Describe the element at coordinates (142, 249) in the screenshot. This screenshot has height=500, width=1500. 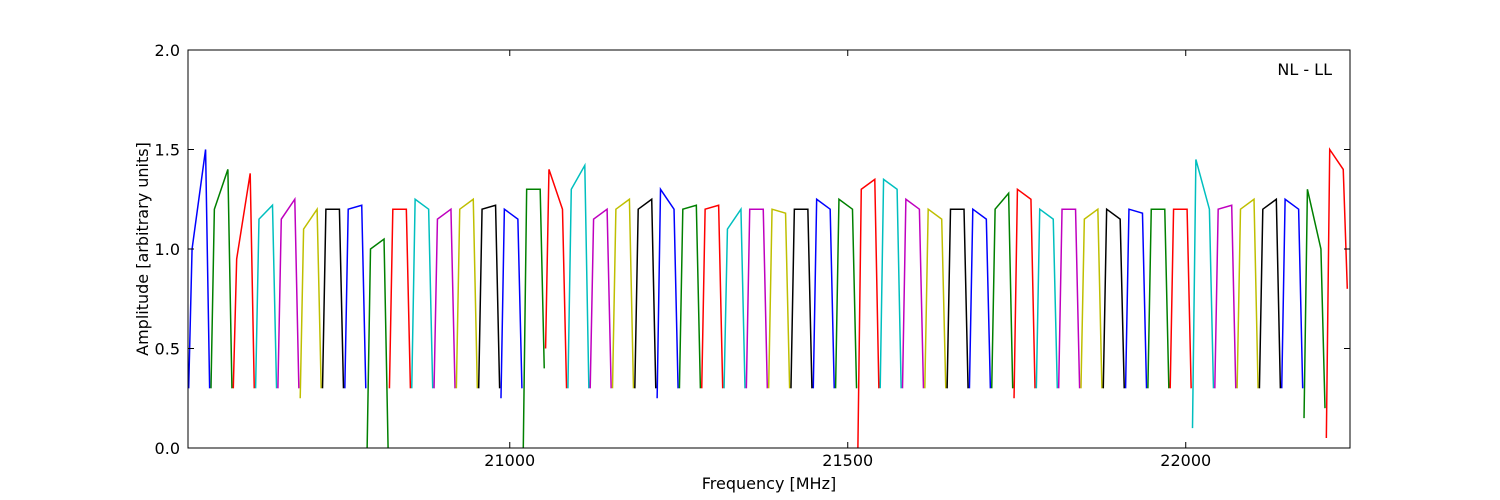
I see `y-axis-label: Amplitude [arbitrary units]` at that location.